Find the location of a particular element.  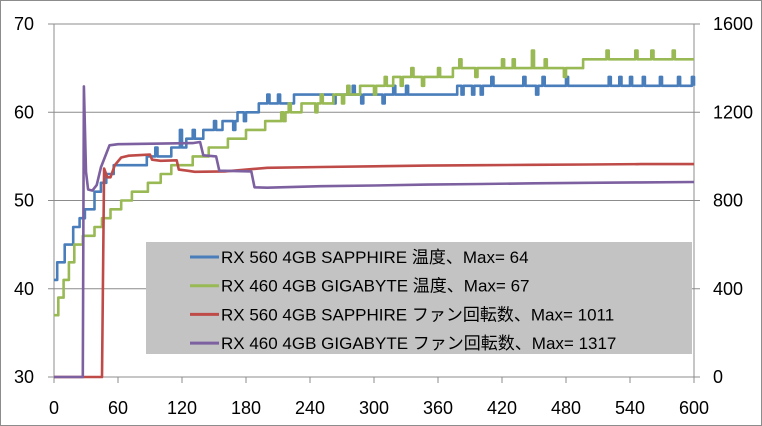

legend-label: RX 560 4GB SAPPHIRE ファン回転数、Max= 1011 is located at coordinates (417, 314).